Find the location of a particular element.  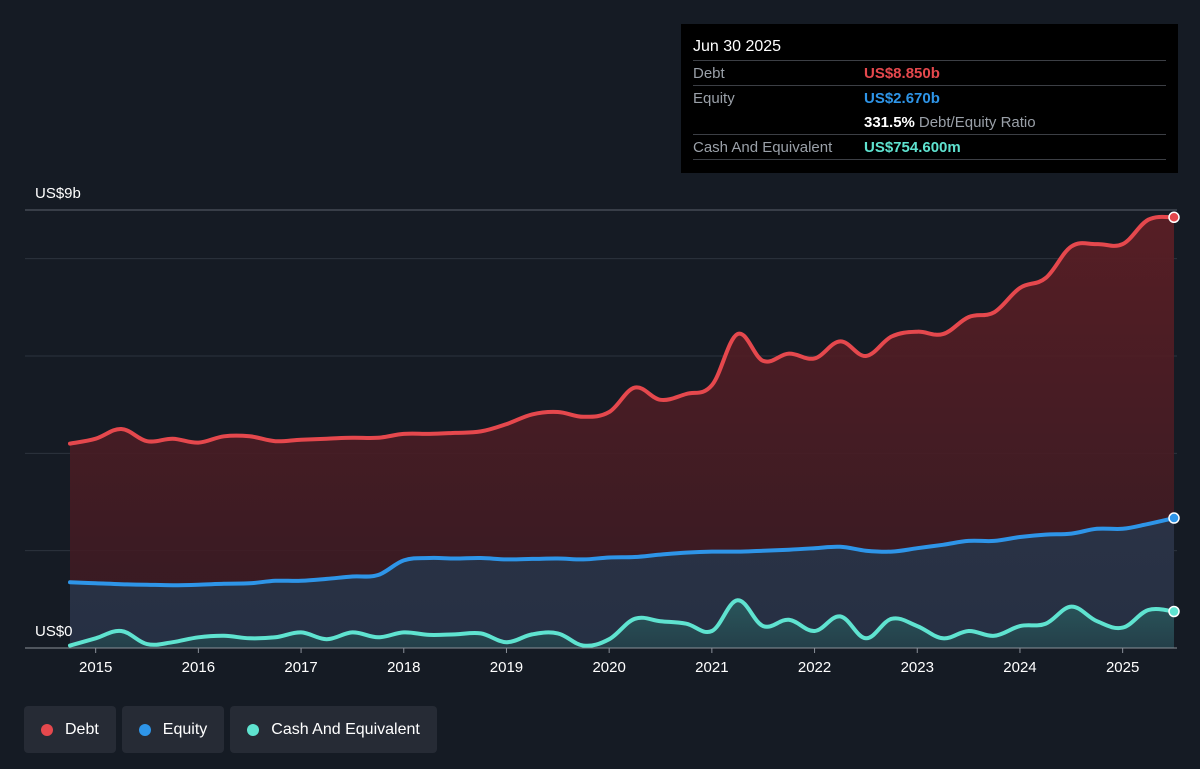

x-tick-label: 2023 is located at coordinates (917, 667).